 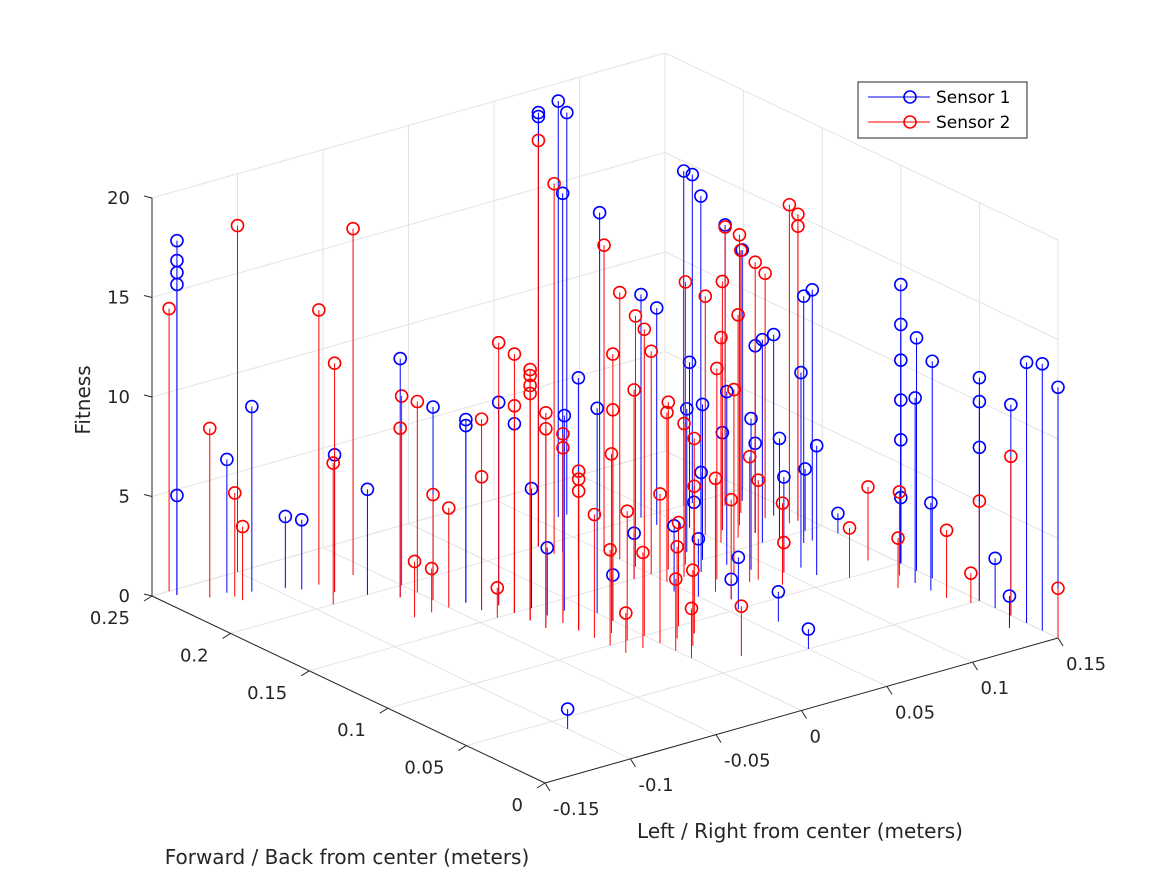 What do you see at coordinates (267, 693) in the screenshot?
I see `y-tick-label: 0.15` at bounding box center [267, 693].